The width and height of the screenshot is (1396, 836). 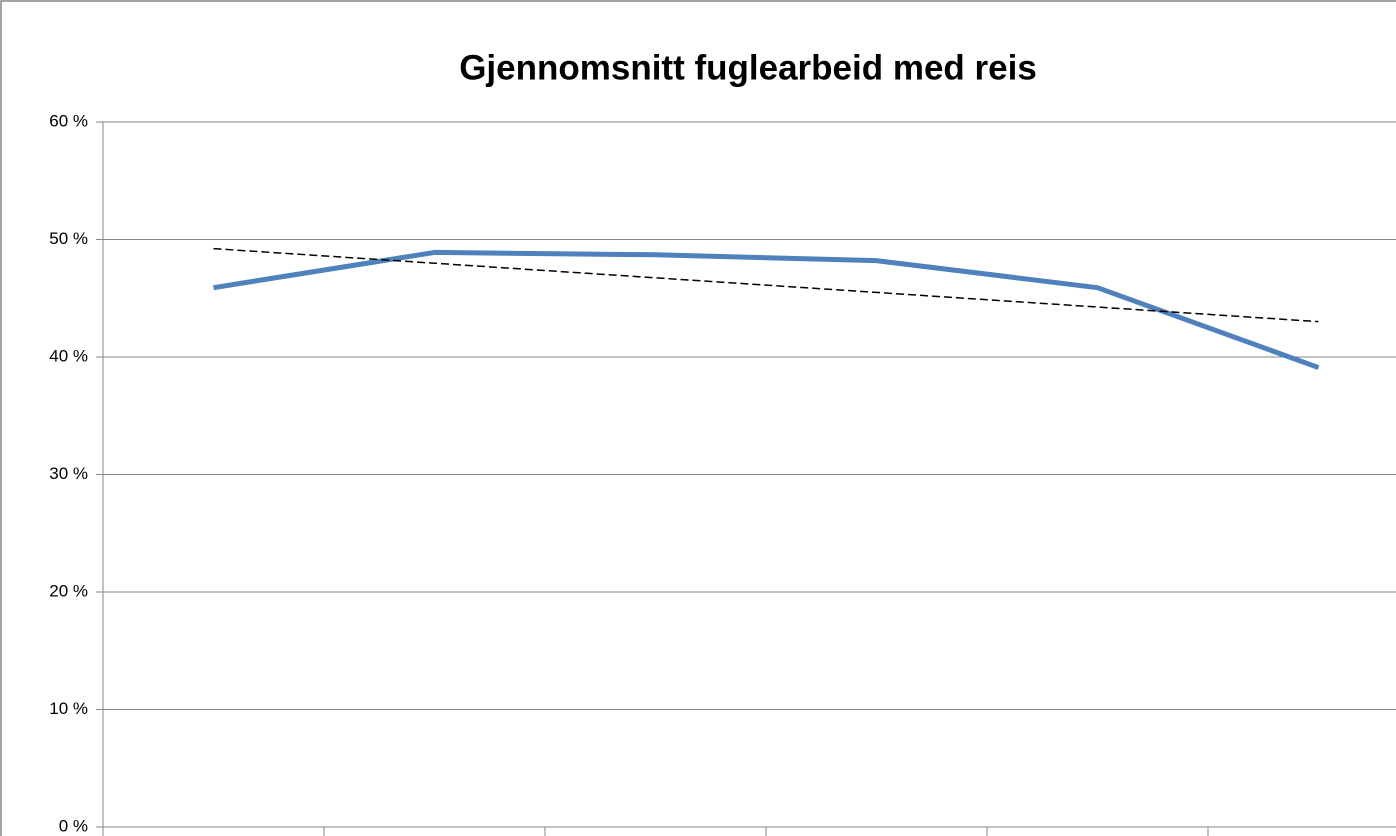 I want to click on y-tick-label: 50 %, so click(x=68, y=238).